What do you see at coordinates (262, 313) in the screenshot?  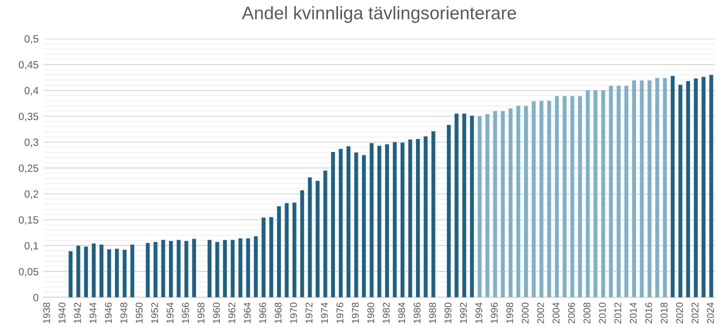 I see `x-tick-label: 1966` at bounding box center [262, 313].